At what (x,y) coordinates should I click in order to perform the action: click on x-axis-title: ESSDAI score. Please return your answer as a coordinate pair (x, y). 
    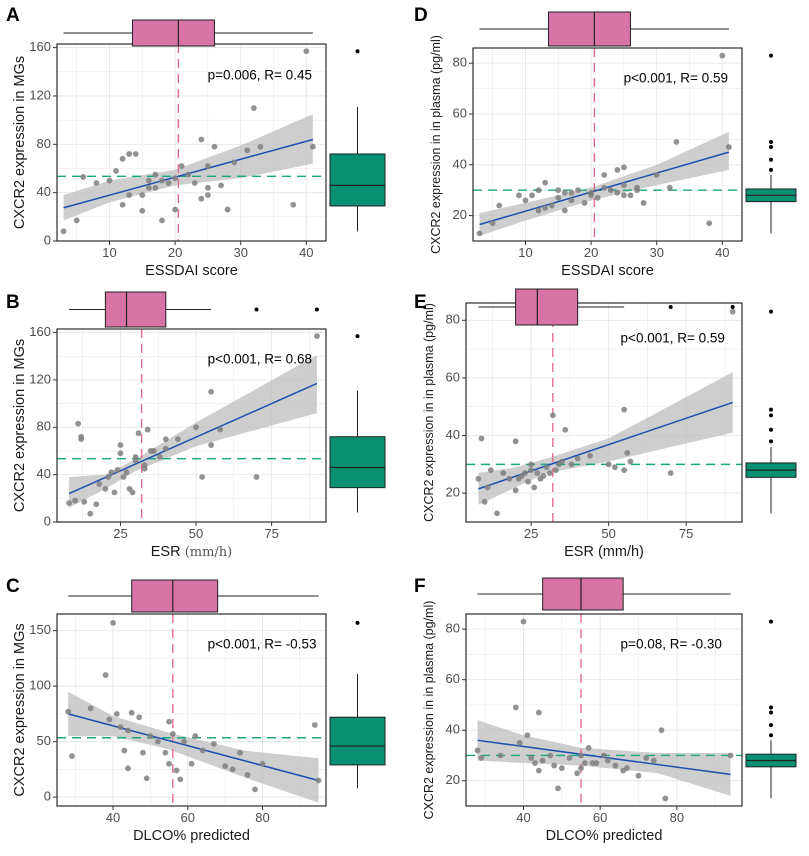
    Looking at the image, I should click on (191, 271).